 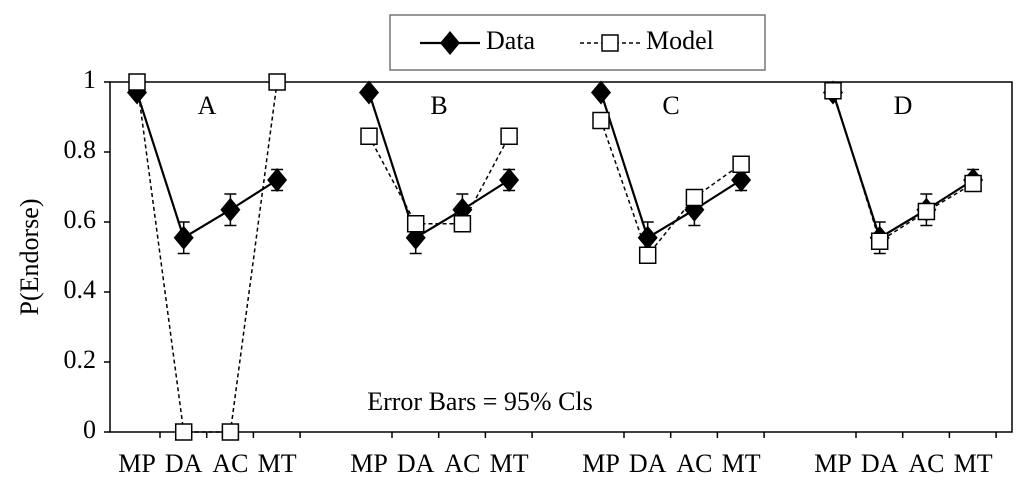 I want to click on y-tick-label: 0.6, so click(x=80, y=219).